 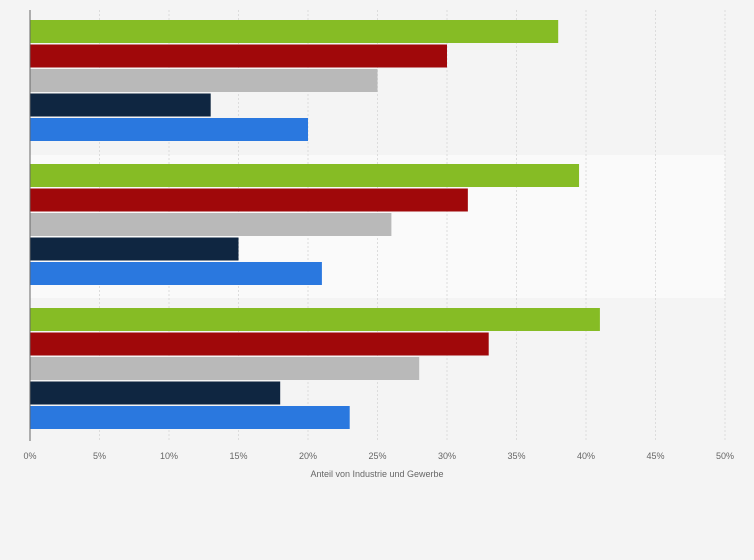 What do you see at coordinates (99, 456) in the screenshot?
I see `x-tick-label: 5%` at bounding box center [99, 456].